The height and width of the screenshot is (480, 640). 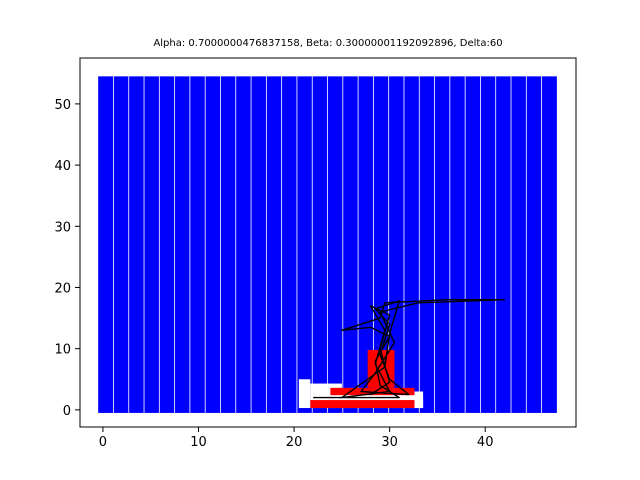 I want to click on y-tick-label: 0, so click(x=67, y=411).